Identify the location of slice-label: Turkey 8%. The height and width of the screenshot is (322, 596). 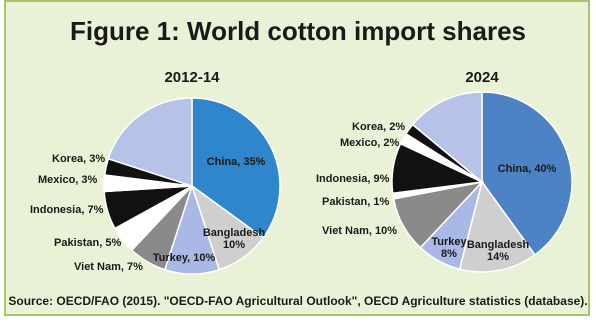
(449, 248).